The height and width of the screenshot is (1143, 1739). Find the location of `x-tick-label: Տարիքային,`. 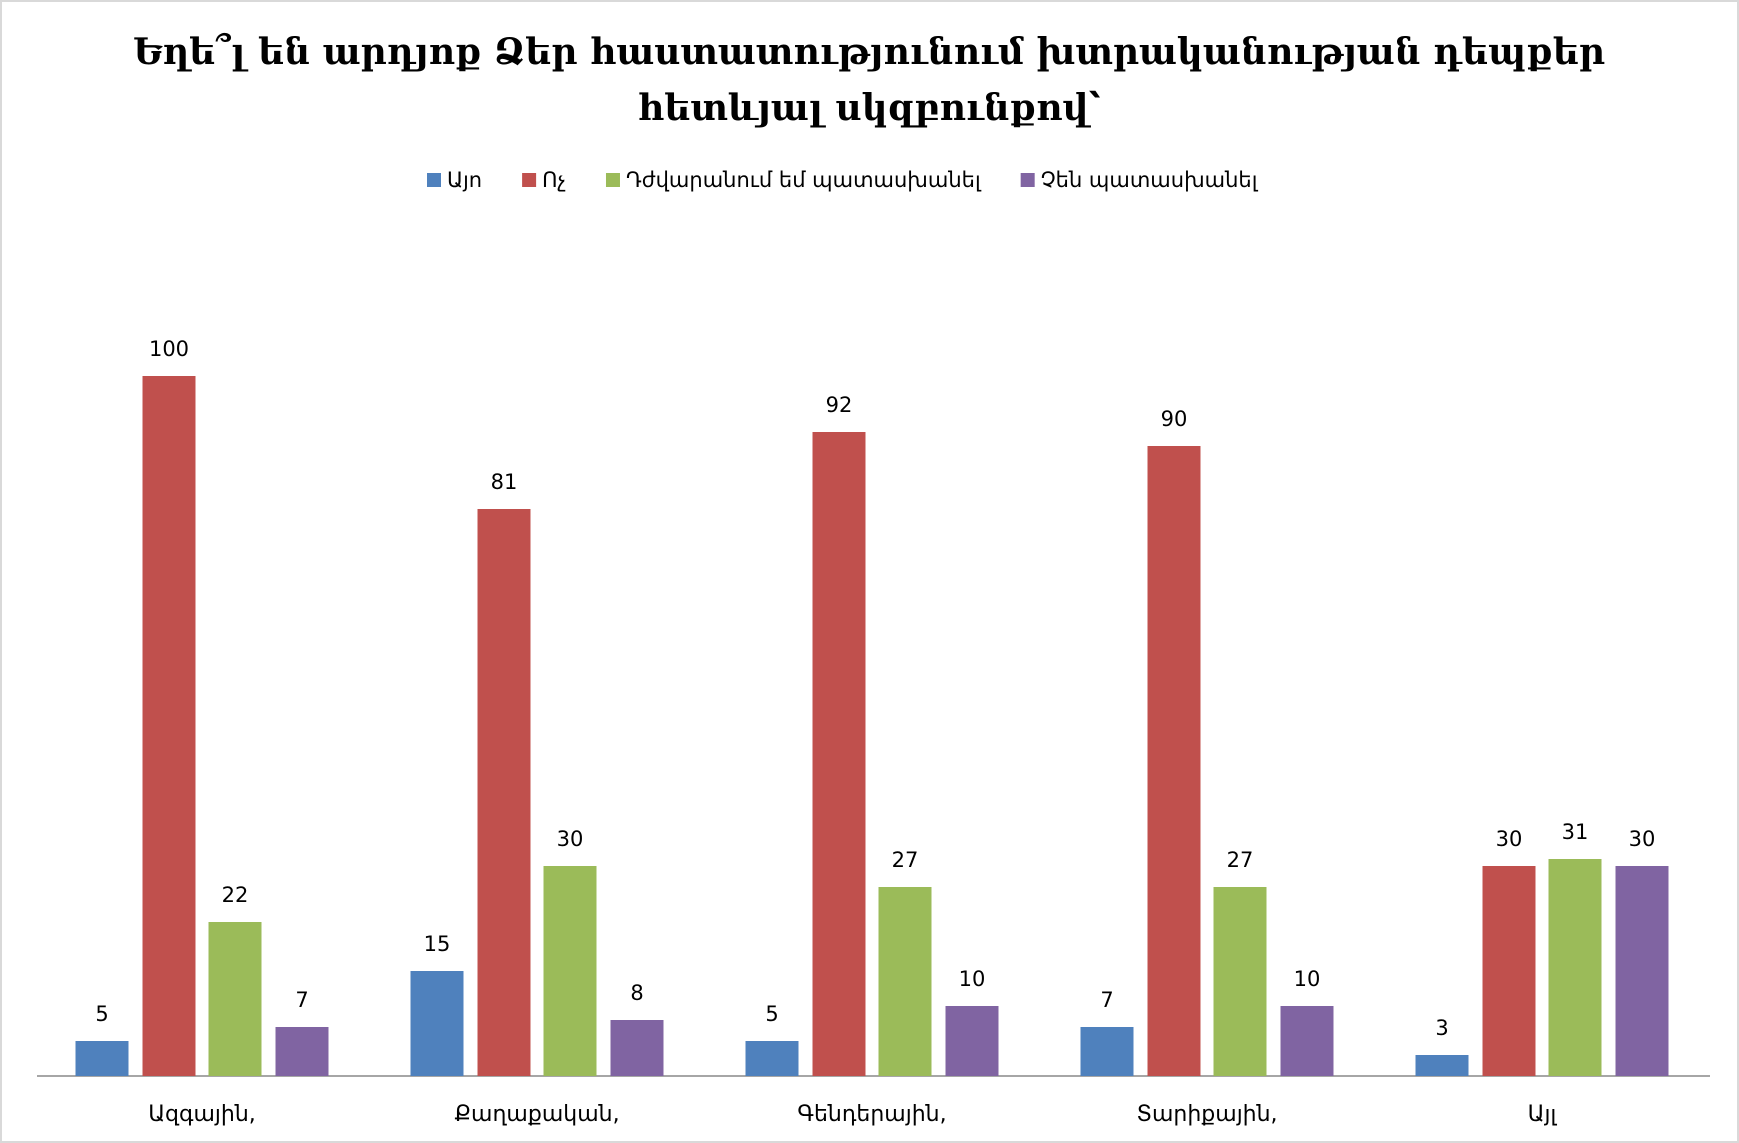

x-tick-label: Տարիքային, is located at coordinates (1206, 1114).